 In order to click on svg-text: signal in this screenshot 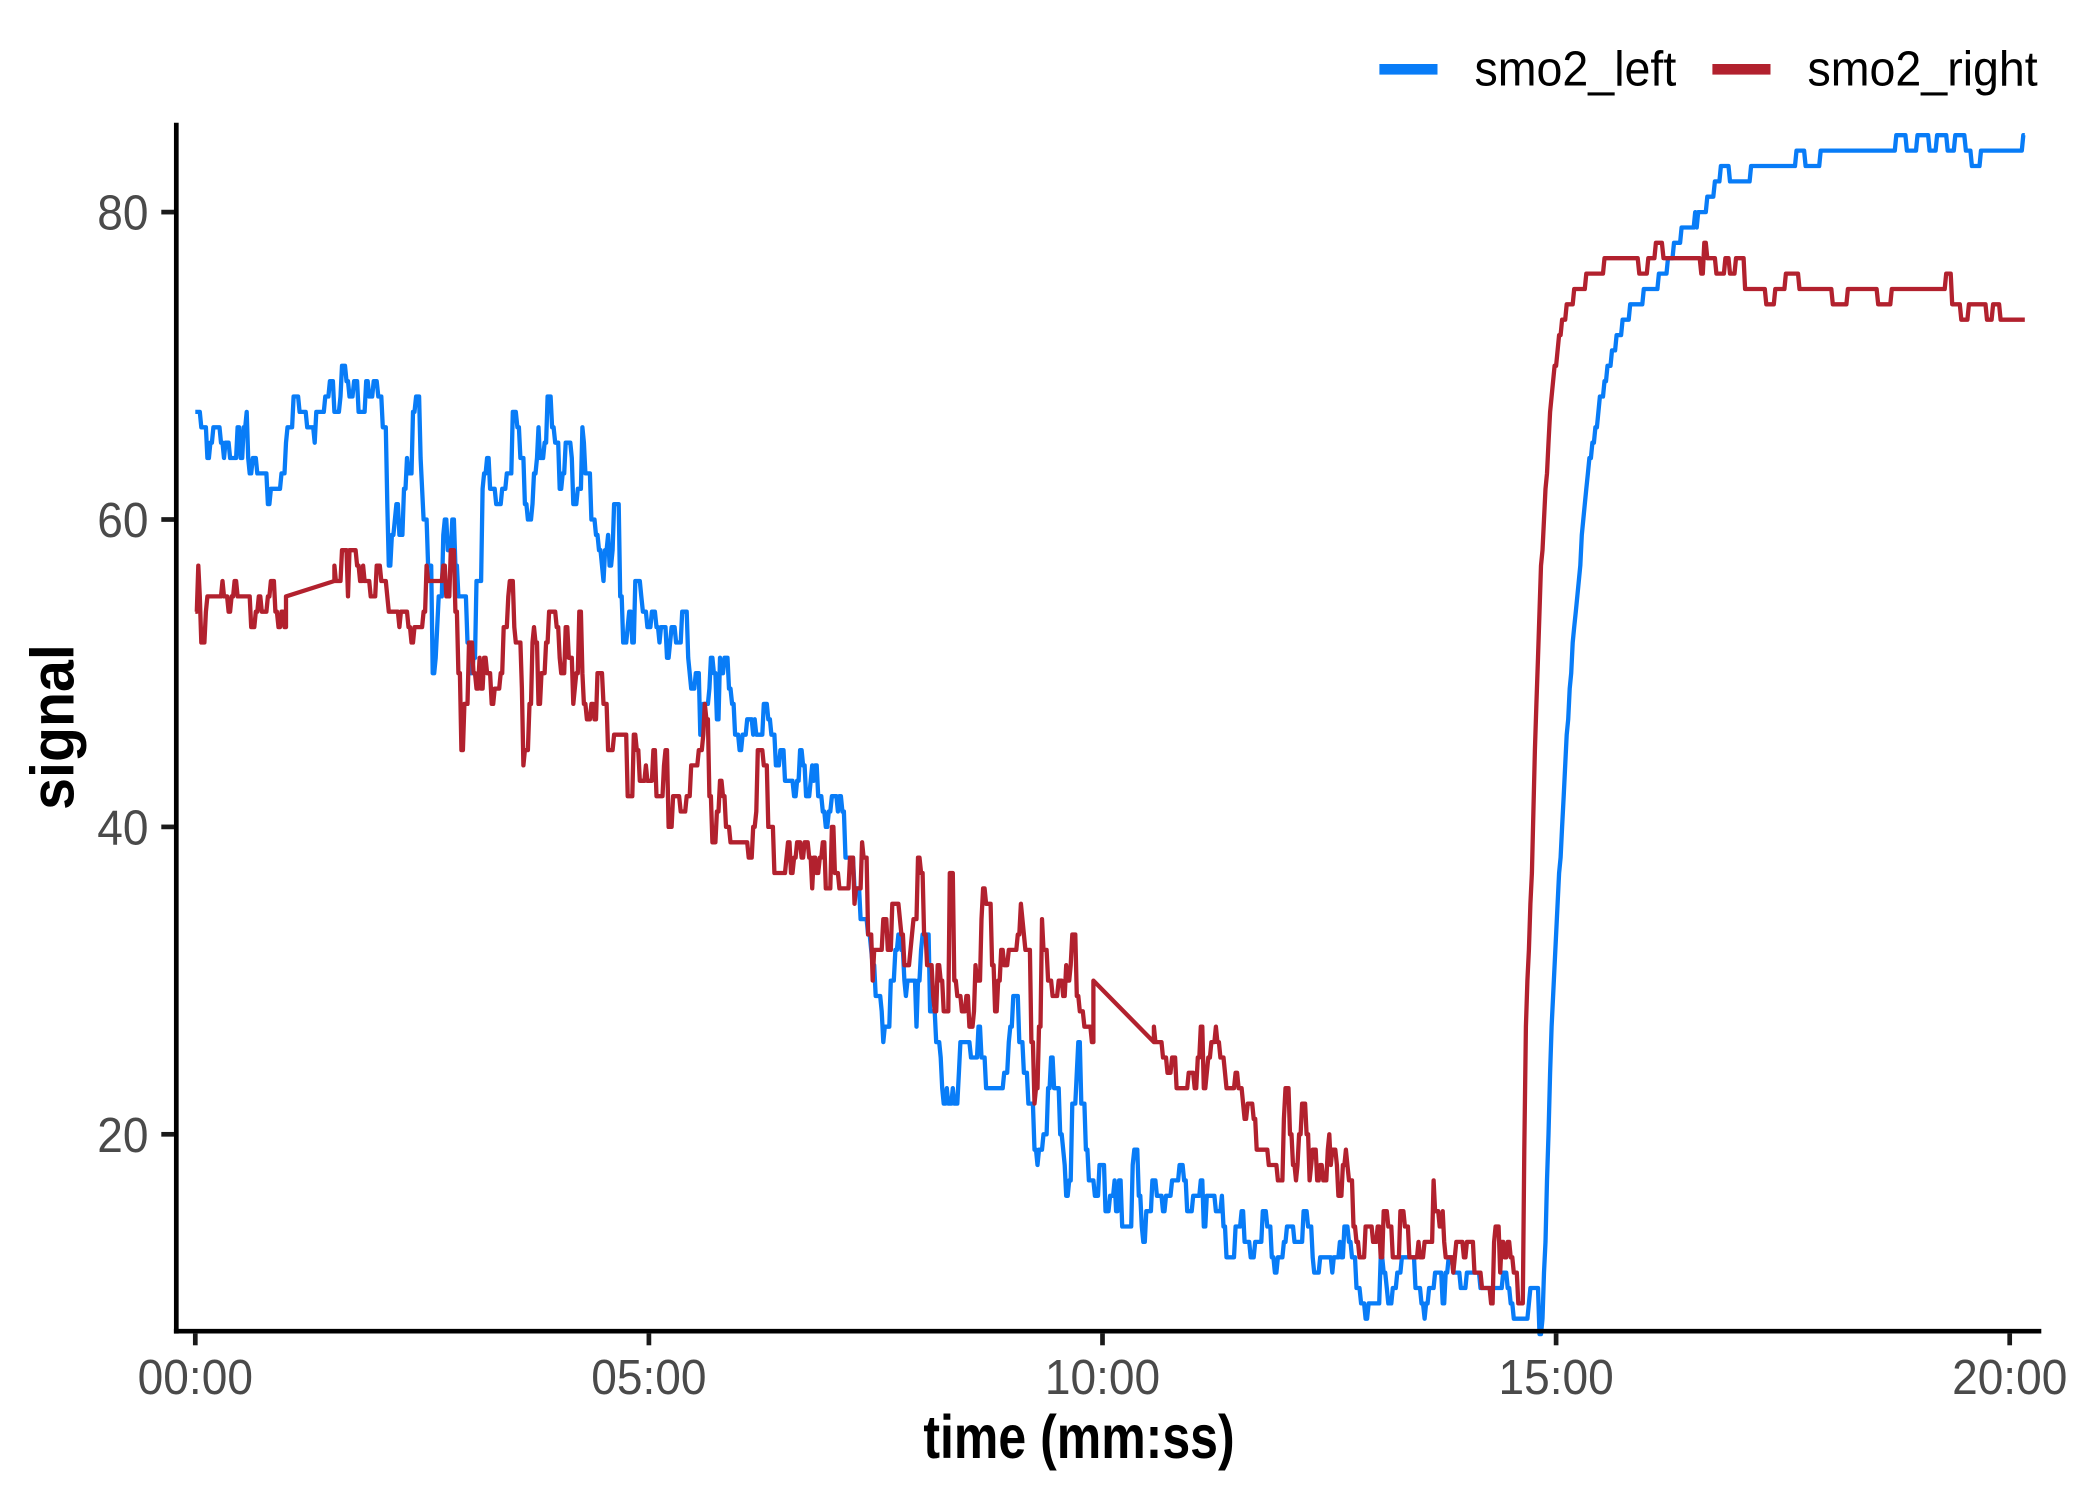, I will do `click(52, 727)`.